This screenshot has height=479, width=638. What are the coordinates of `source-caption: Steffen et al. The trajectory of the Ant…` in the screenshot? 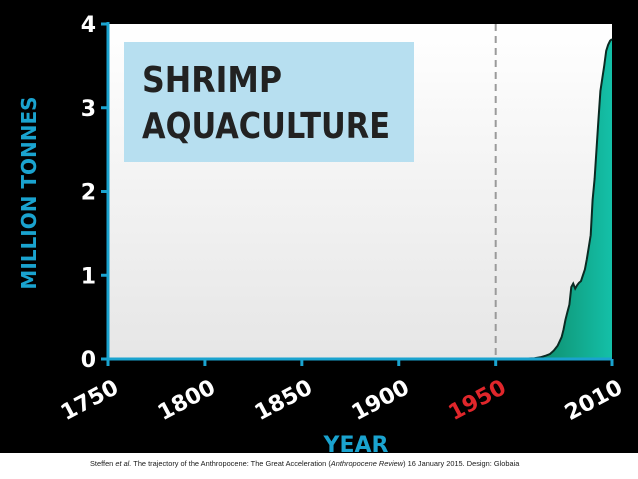 It's located at (363, 463).